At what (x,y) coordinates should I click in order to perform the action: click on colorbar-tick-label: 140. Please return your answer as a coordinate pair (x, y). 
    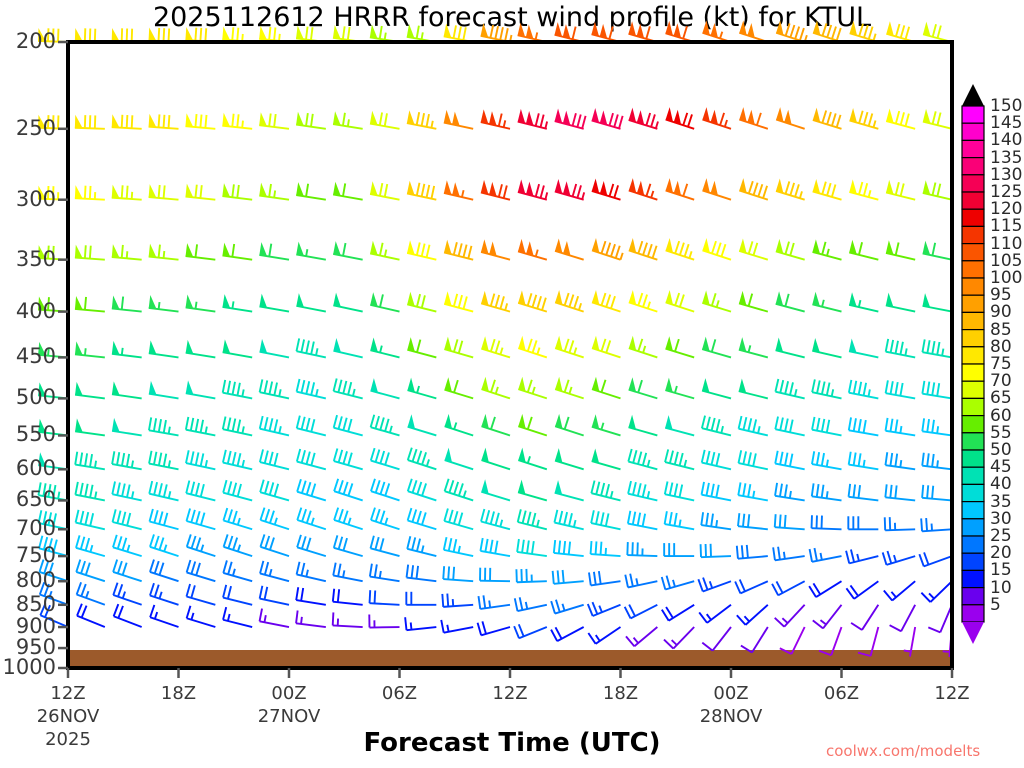
    Looking at the image, I should click on (1006, 140).